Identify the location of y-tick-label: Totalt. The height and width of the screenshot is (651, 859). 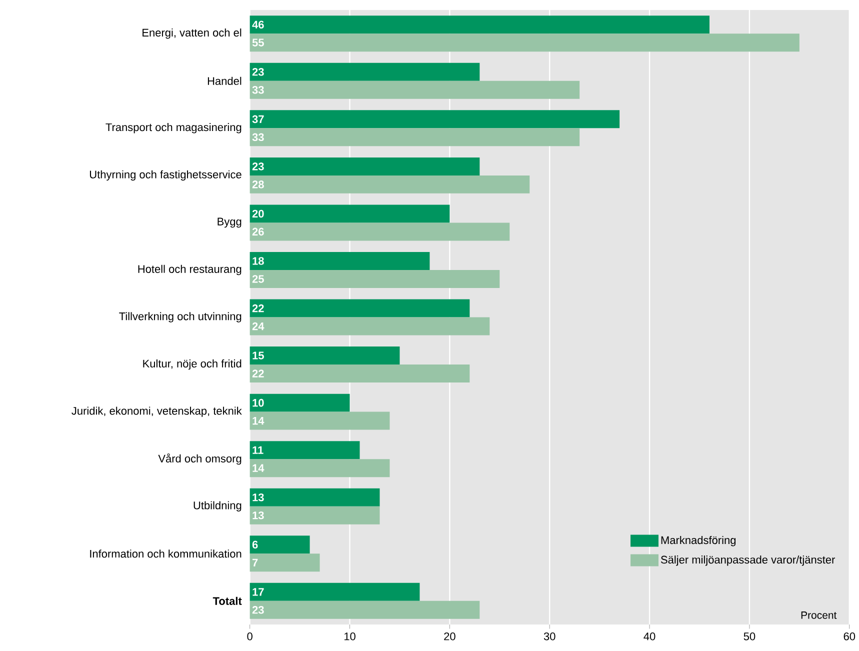
(227, 601).